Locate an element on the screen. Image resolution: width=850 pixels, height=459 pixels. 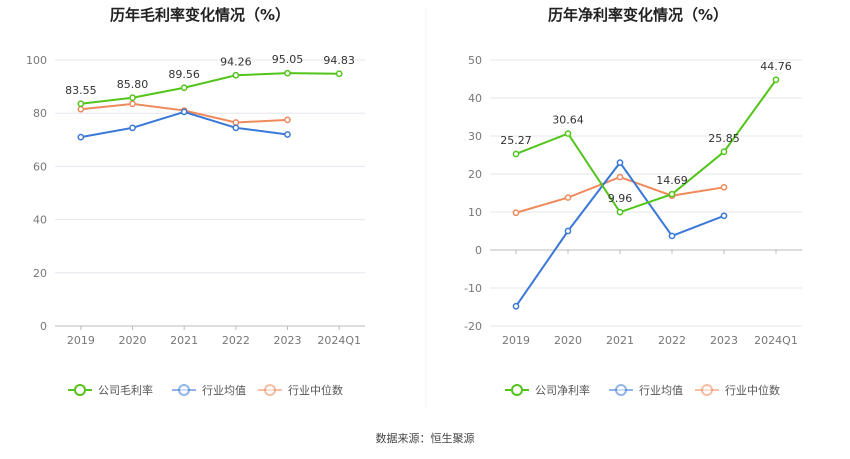
data-label: 95.05 is located at coordinates (288, 59).